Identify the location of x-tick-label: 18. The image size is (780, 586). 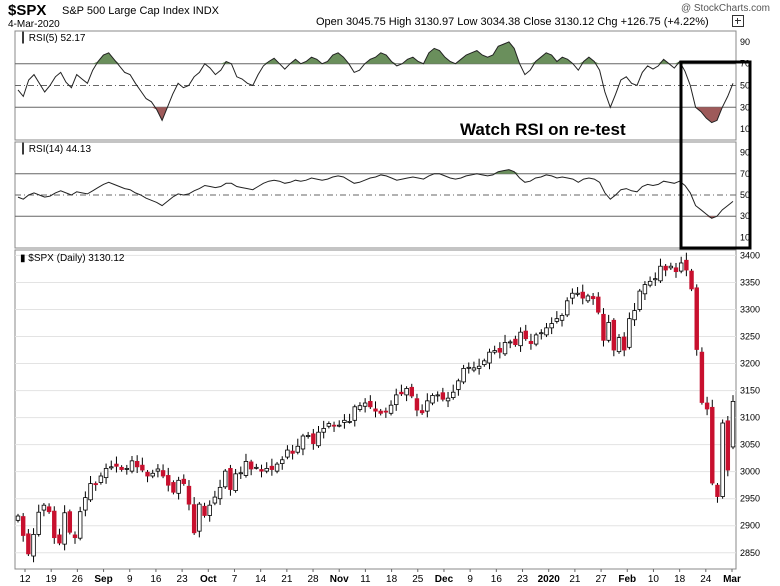
(680, 579).